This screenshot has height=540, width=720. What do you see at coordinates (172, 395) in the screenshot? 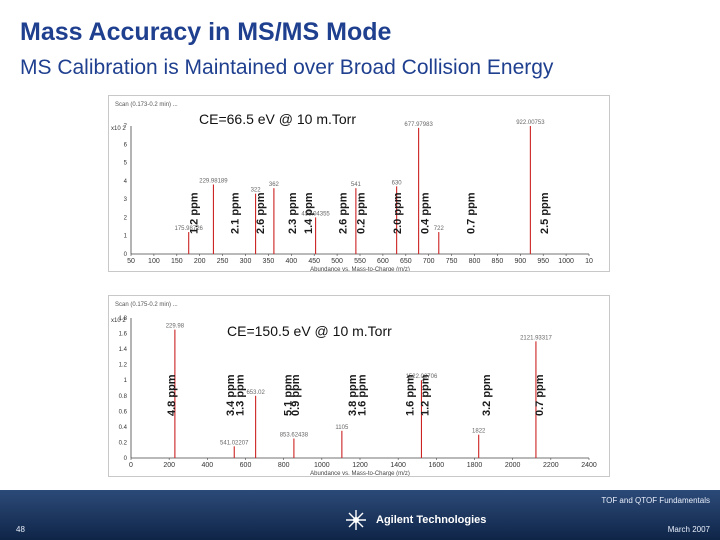
I see `ppm-annotation: 4.8 ppm` at bounding box center [172, 395].